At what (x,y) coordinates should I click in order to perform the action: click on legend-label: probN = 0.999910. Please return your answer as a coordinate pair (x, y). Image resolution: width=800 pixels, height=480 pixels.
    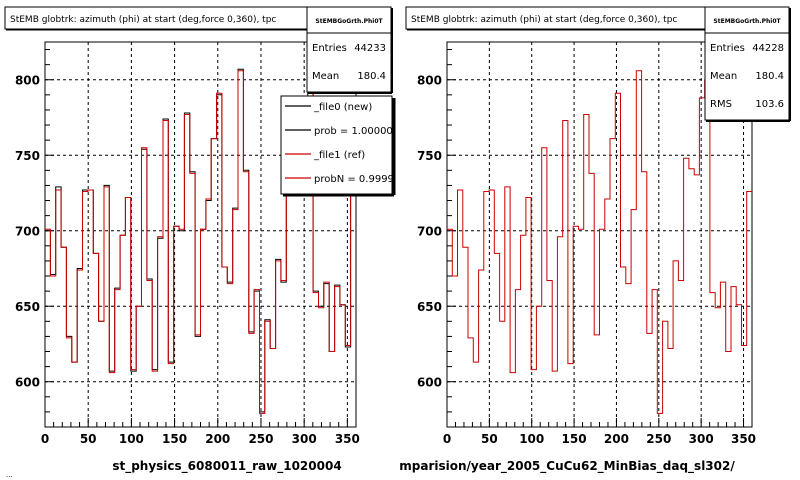
    Looking at the image, I should click on (360, 179).